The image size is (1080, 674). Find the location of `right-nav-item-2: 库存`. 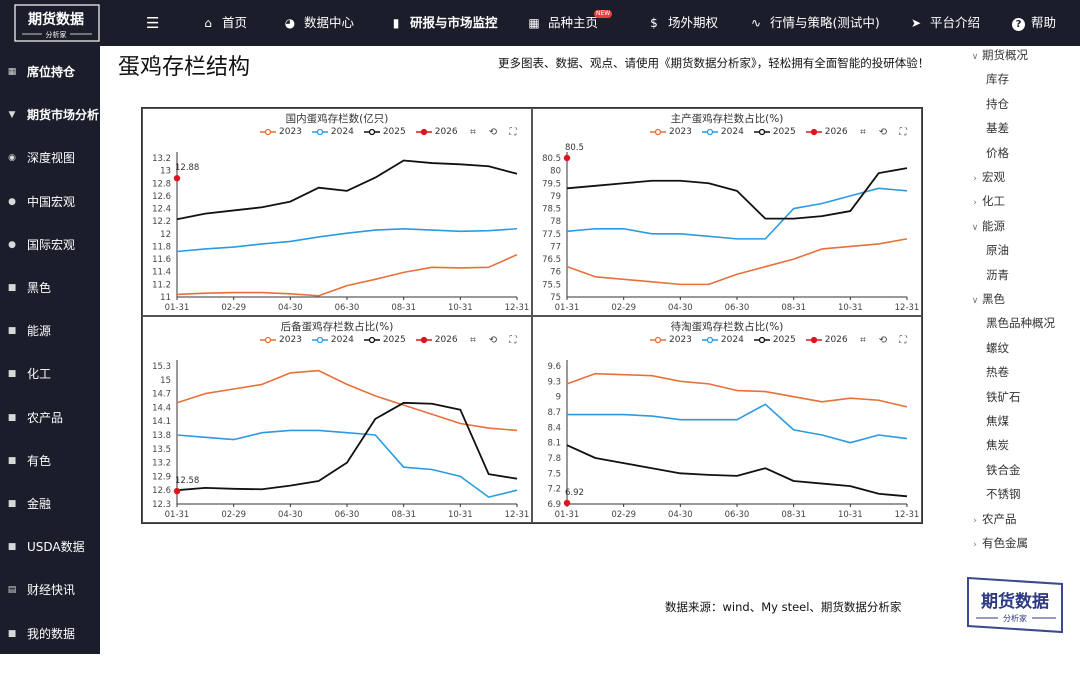

right-nav-item-2: 库存 is located at coordinates (997, 79).